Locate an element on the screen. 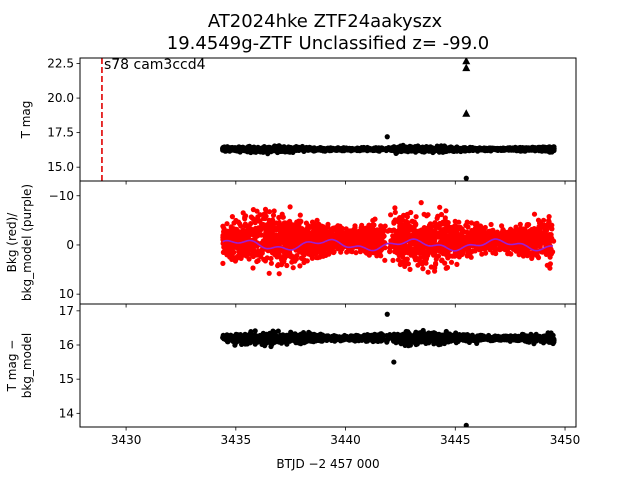 The width and height of the screenshot is (640, 480). sector-annotation: s78 cam3ccd4 is located at coordinates (155, 65).